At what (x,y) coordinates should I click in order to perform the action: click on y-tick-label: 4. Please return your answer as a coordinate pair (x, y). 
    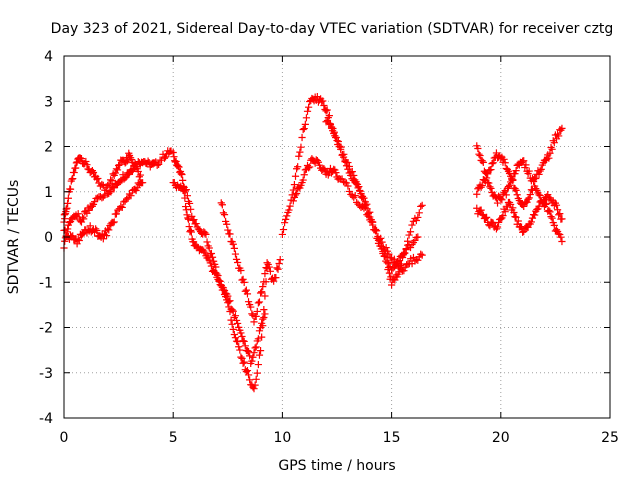
    Looking at the image, I should click on (48, 57).